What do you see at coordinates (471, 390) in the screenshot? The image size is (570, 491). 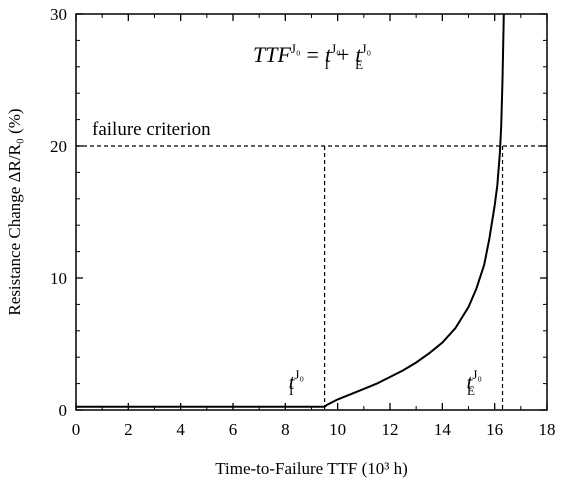 I see `t-e-sub: E` at bounding box center [471, 390].